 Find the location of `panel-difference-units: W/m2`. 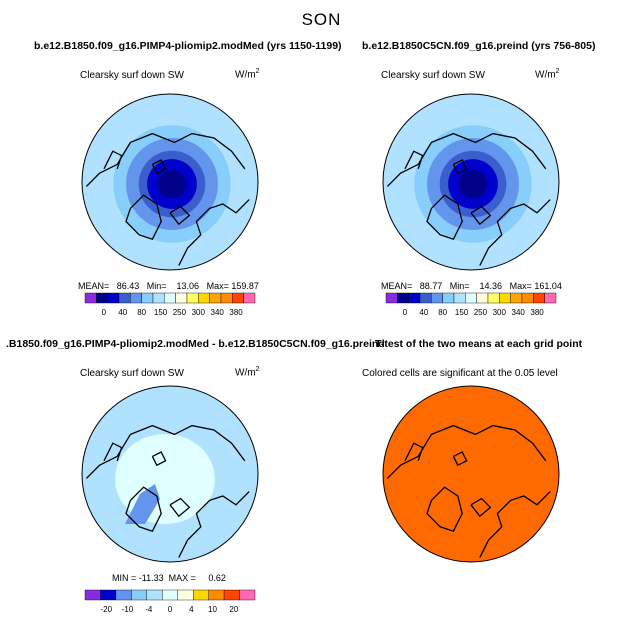

panel-difference-units: W/m2 is located at coordinates (247, 372).